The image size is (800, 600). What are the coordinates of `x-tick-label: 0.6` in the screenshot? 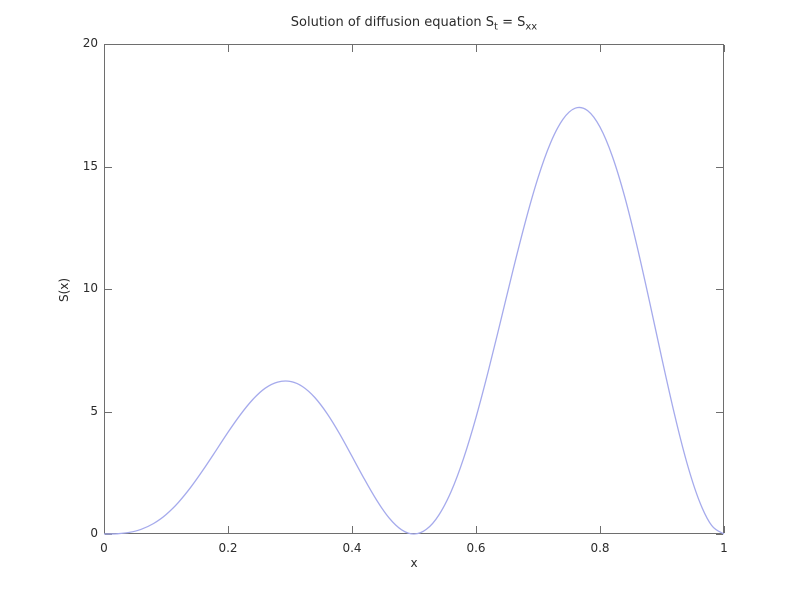 It's located at (476, 548).